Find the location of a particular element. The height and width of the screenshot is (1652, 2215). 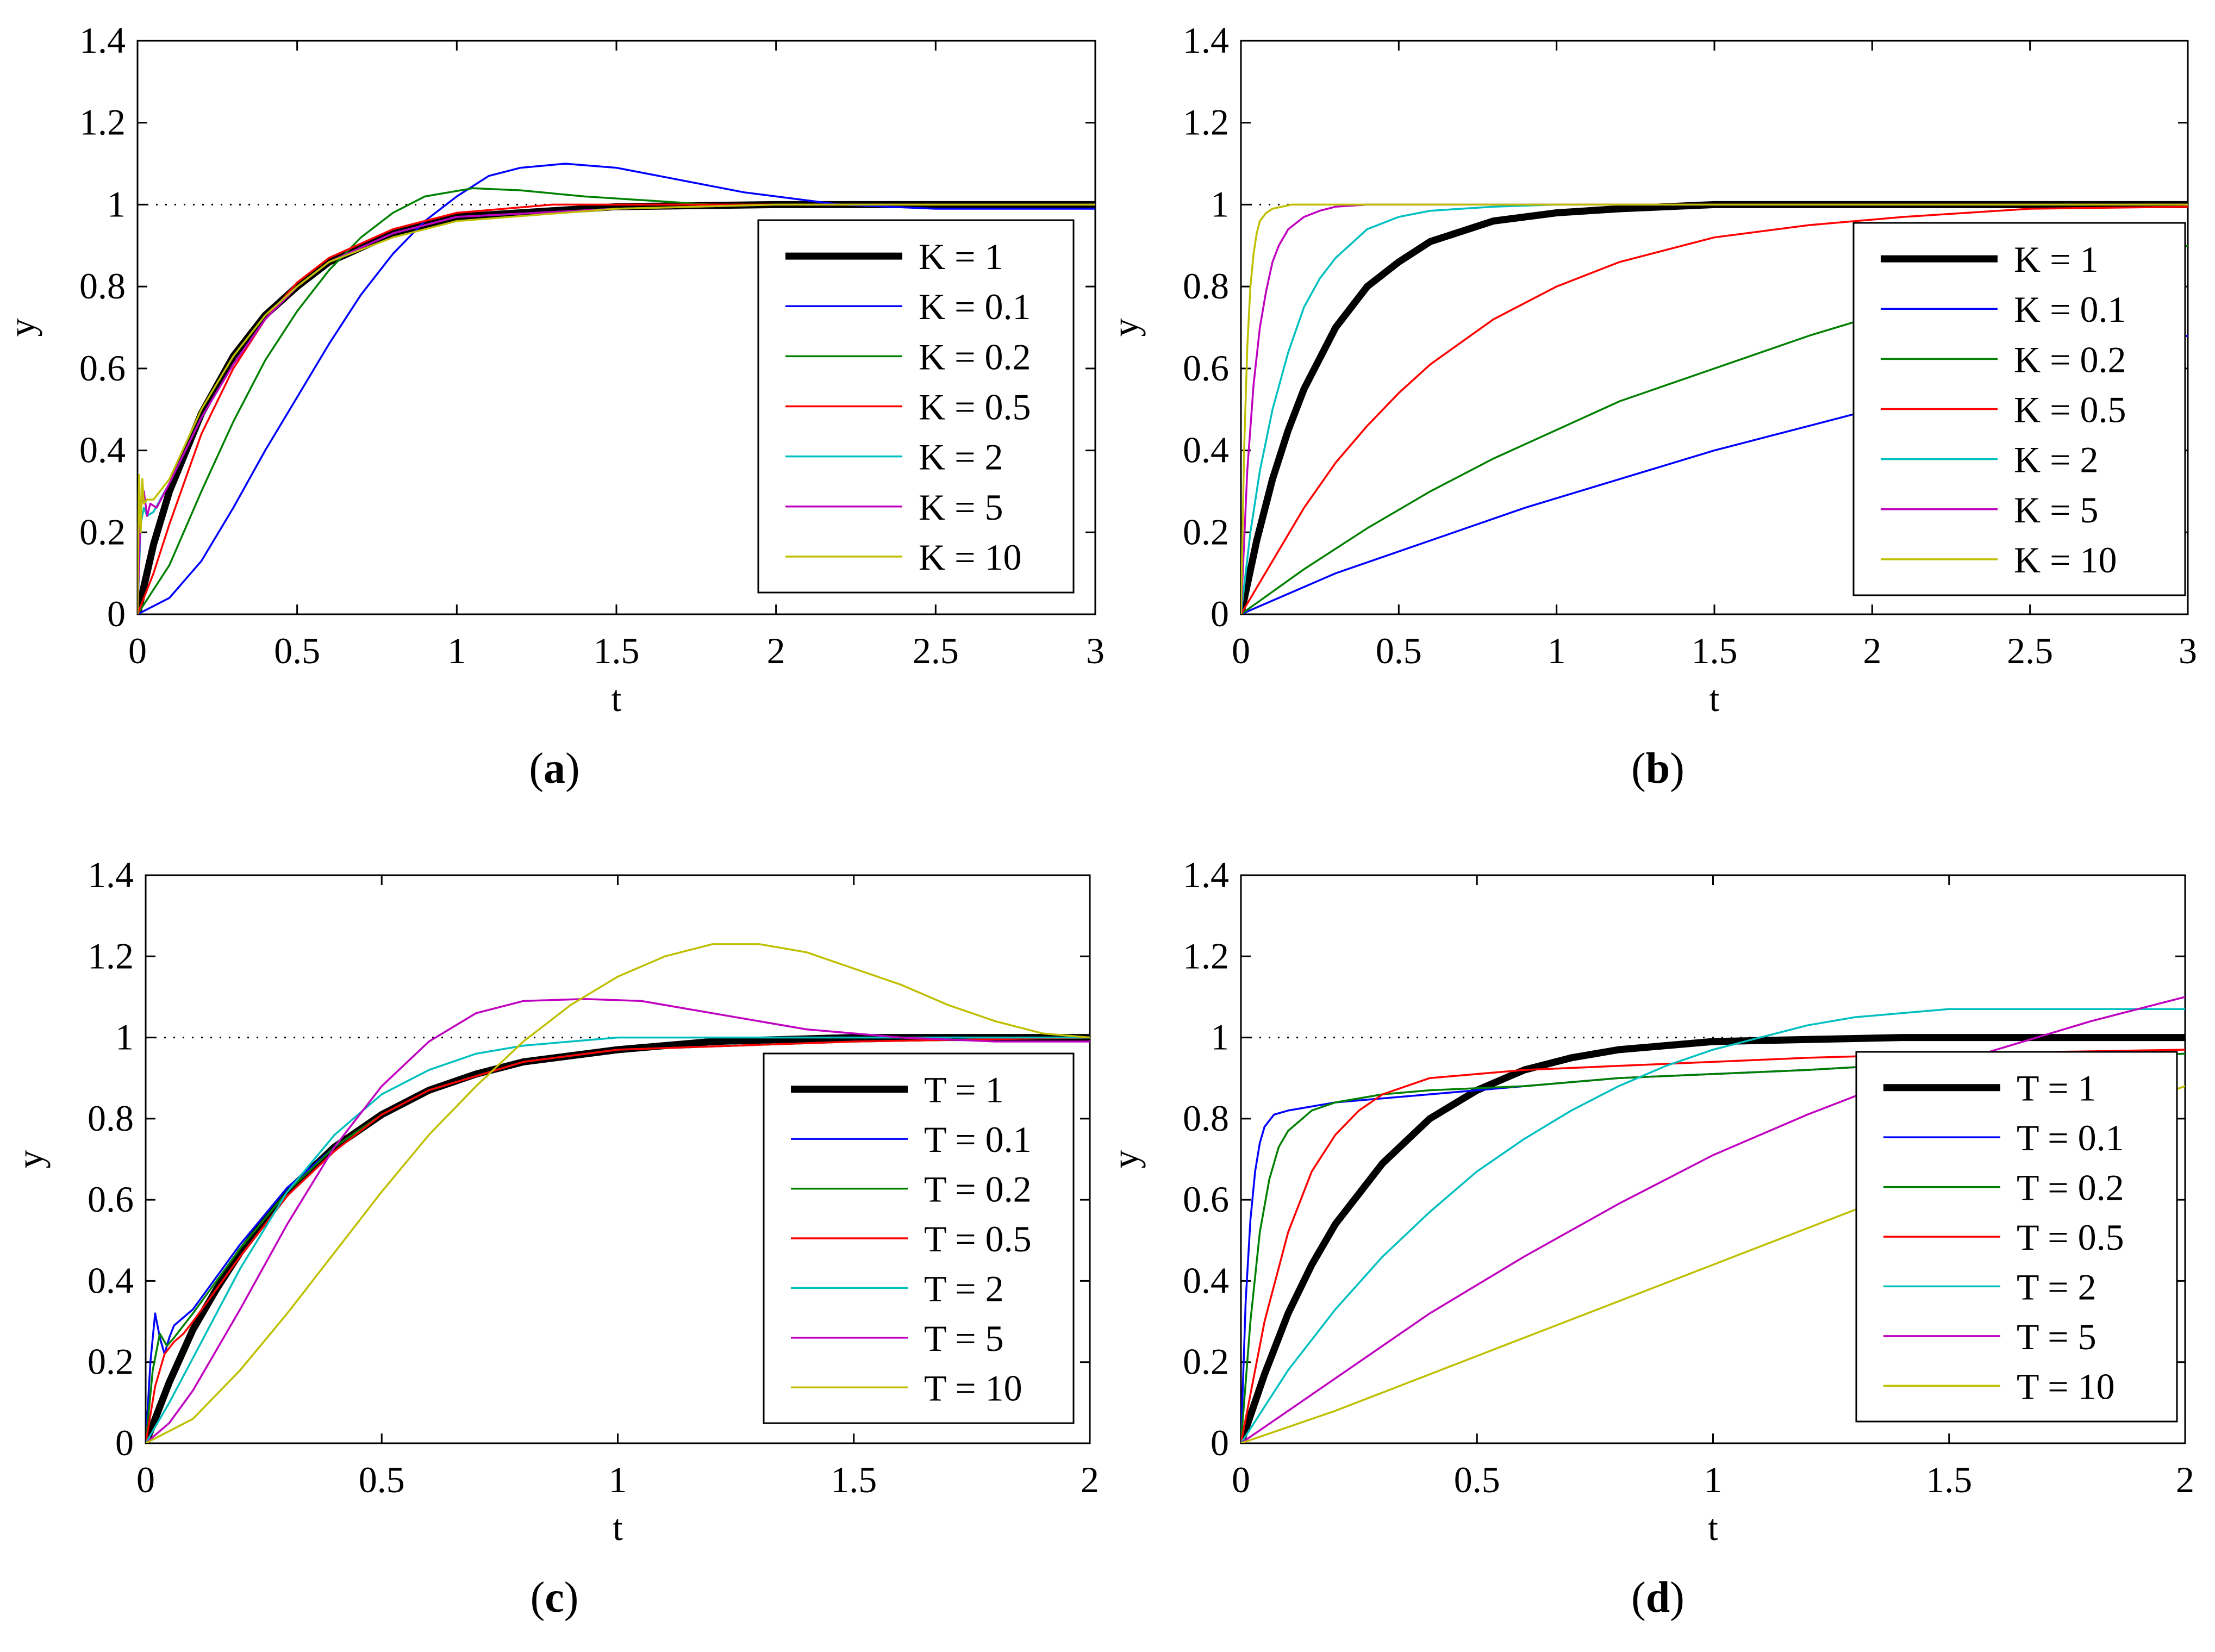

series-line-k0.1 is located at coordinates (616, 389).